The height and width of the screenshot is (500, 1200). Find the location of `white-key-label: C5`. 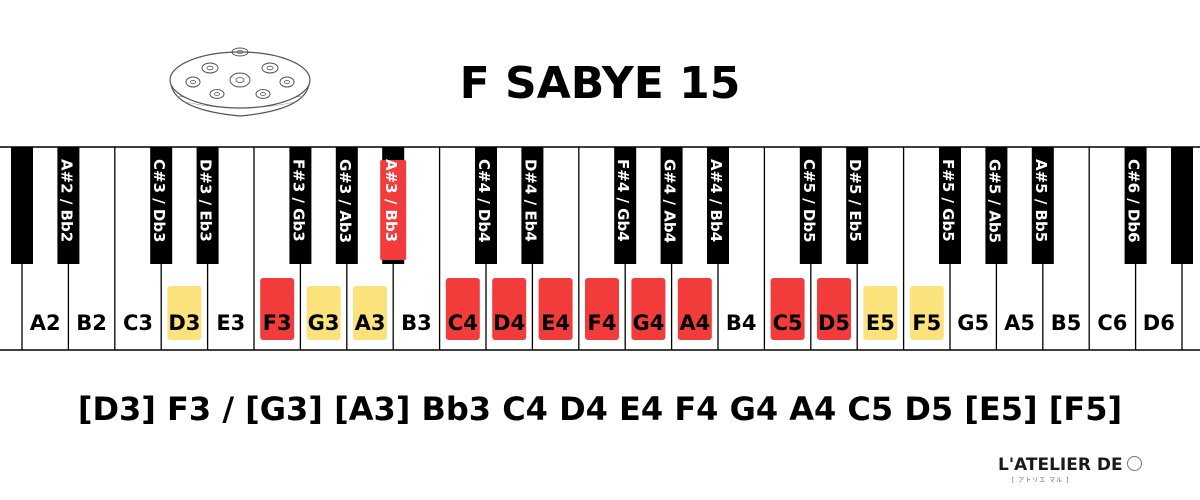

white-key-label: C5 is located at coordinates (788, 323).